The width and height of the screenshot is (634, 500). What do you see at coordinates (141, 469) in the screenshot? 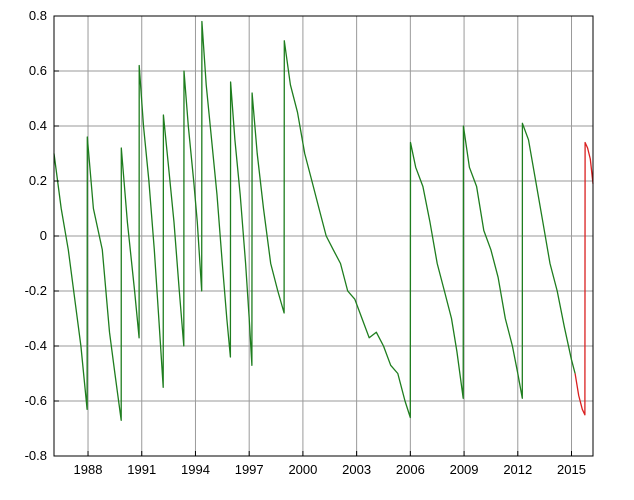
I see `x-tick-label: 1991` at bounding box center [141, 469].